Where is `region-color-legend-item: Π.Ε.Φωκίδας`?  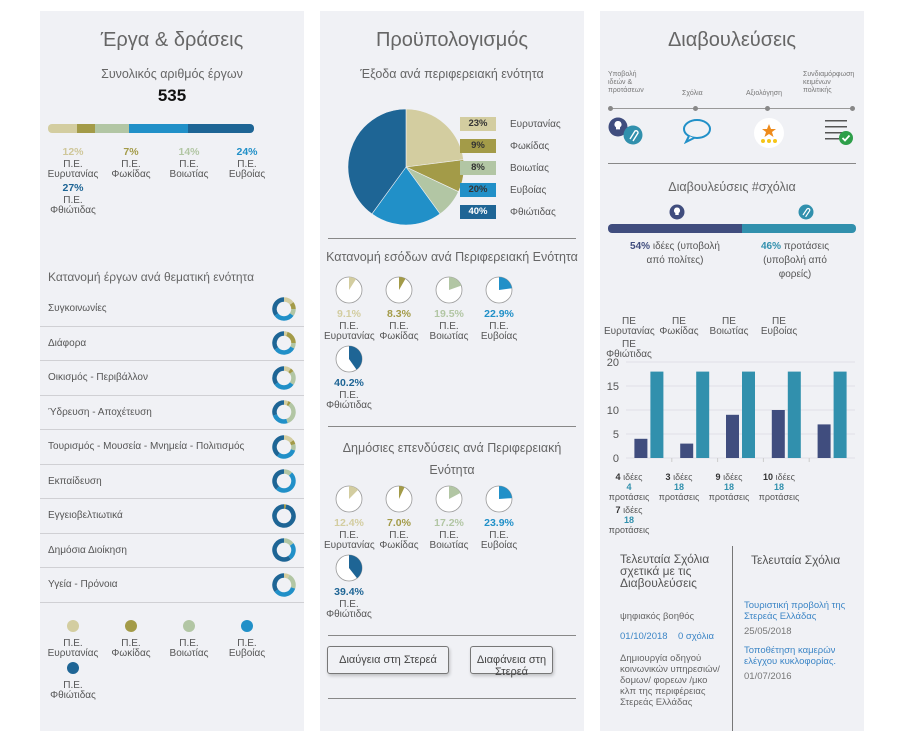 region-color-legend-item: Π.Ε.Φωκίδας is located at coordinates (131, 639).